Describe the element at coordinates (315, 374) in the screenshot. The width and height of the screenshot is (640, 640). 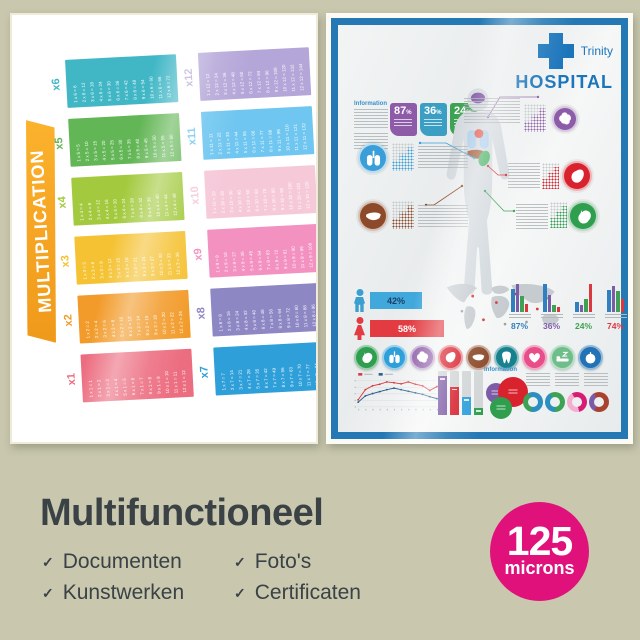
I see `mult-equation: 12 x 7 = 84` at that location.